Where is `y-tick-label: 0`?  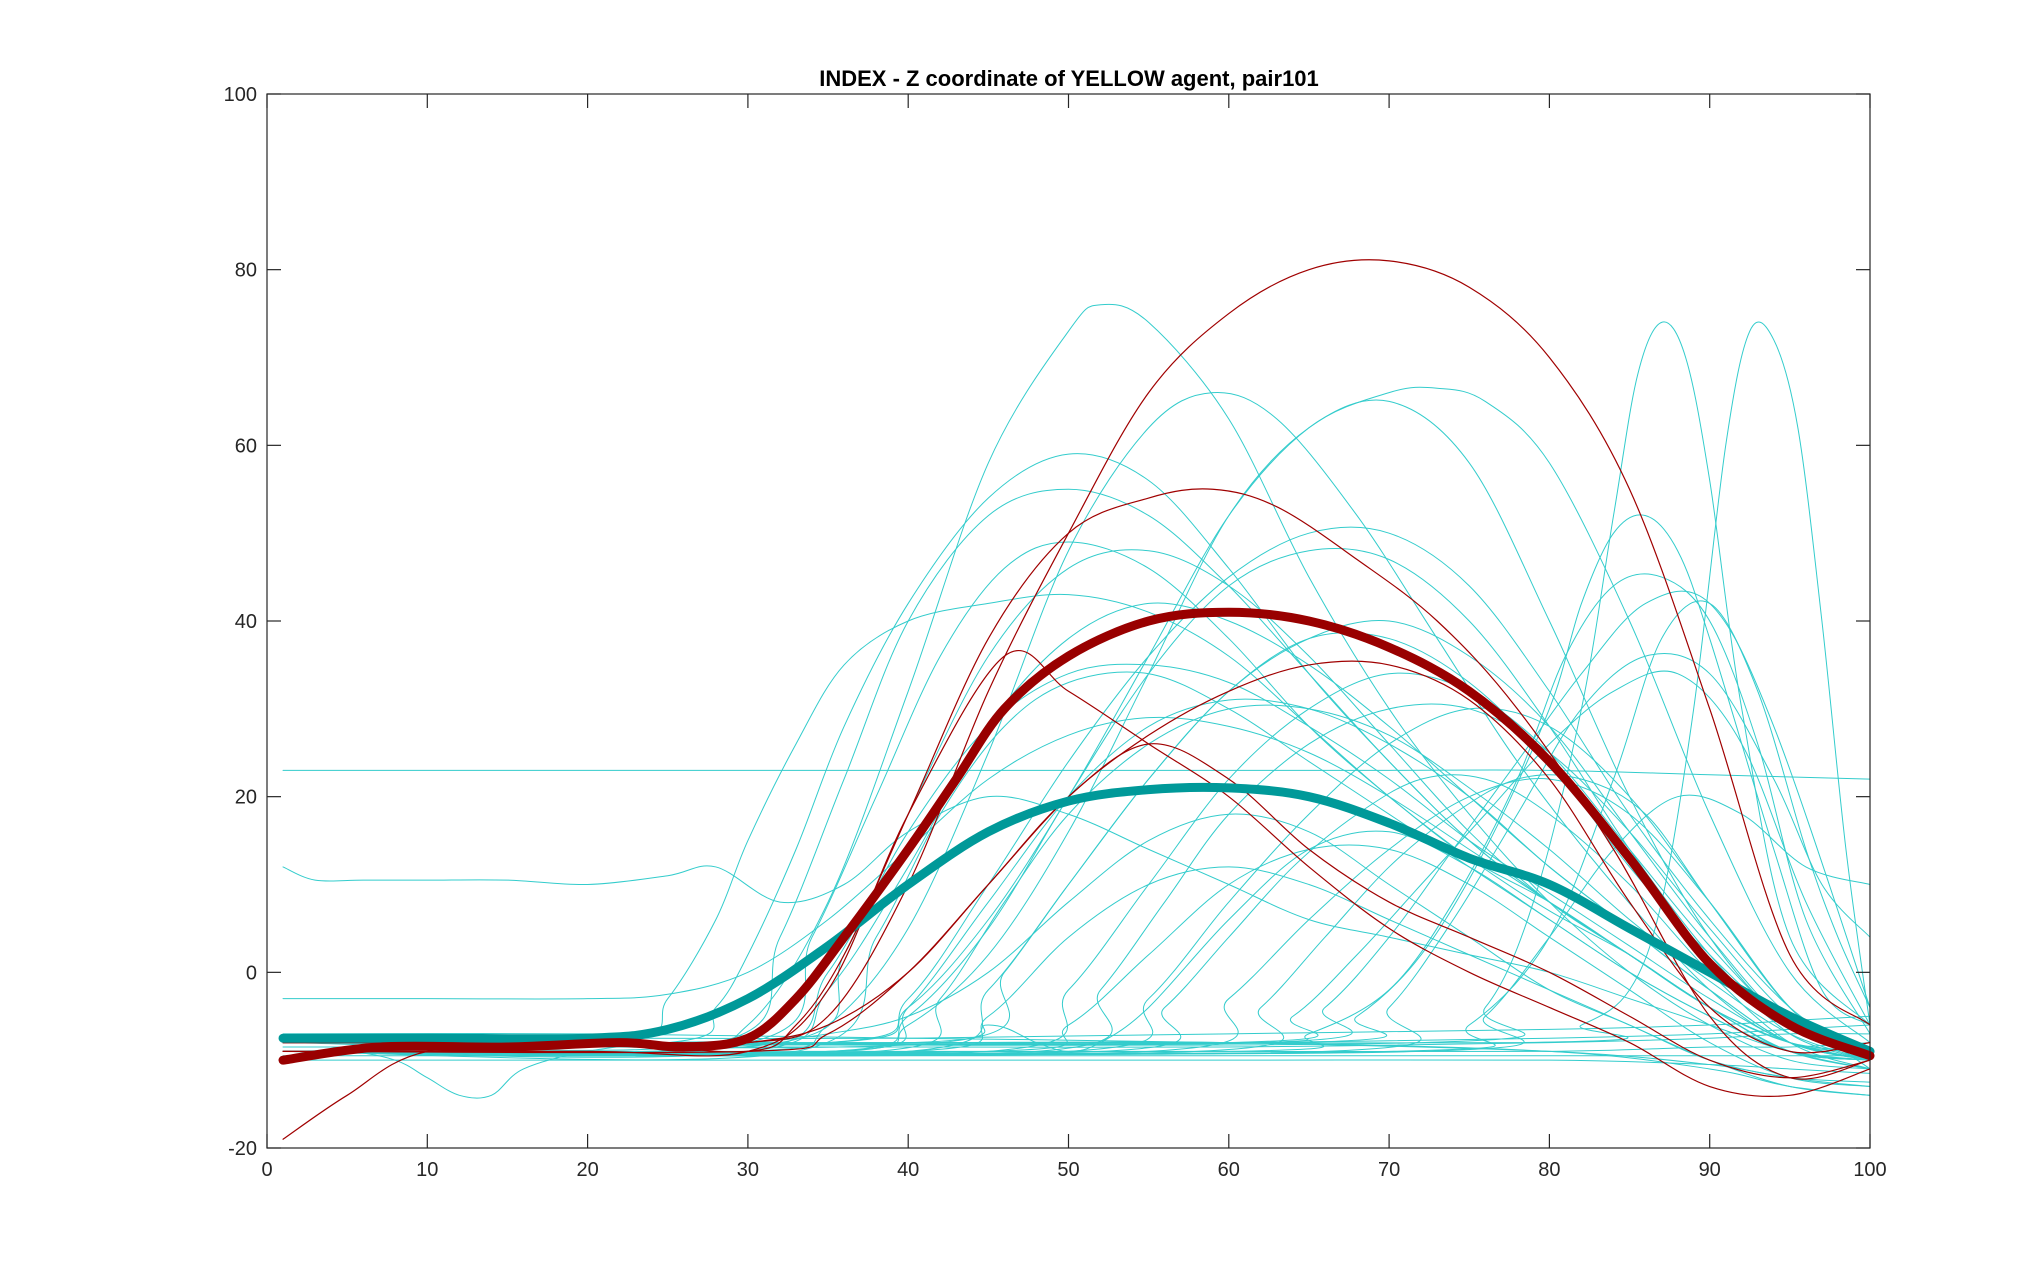
y-tick-label: 0 is located at coordinates (251, 973).